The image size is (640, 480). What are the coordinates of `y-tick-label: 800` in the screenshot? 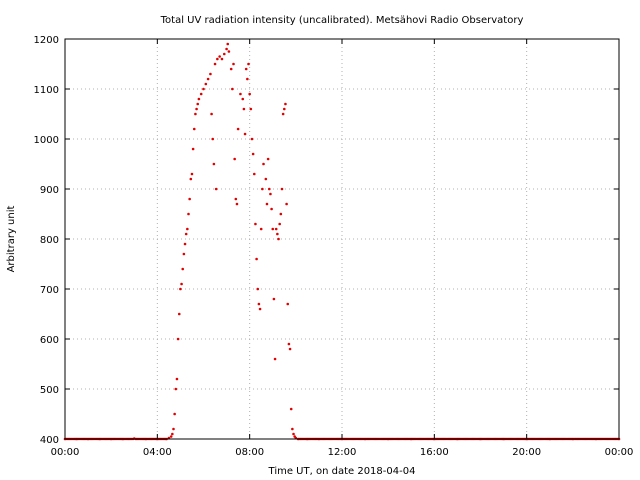 It's located at (49, 240).